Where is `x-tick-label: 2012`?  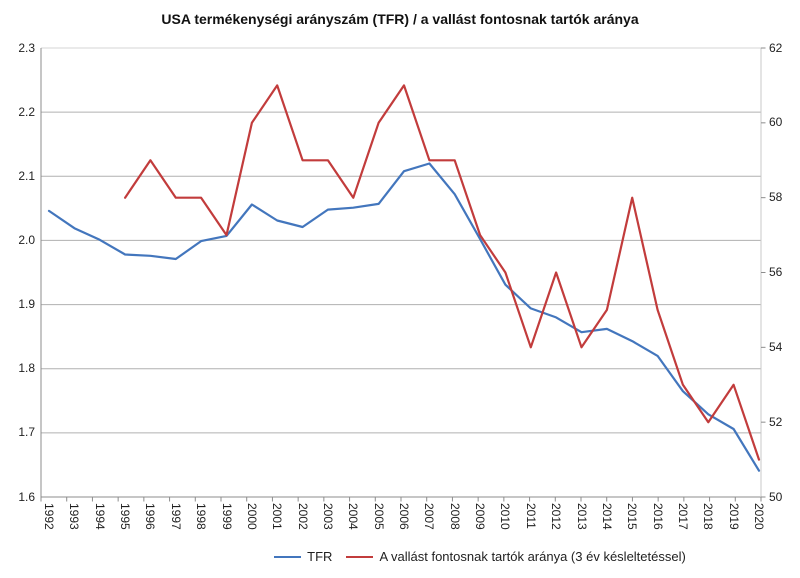 x-tick-label: 2012 is located at coordinates (556, 516).